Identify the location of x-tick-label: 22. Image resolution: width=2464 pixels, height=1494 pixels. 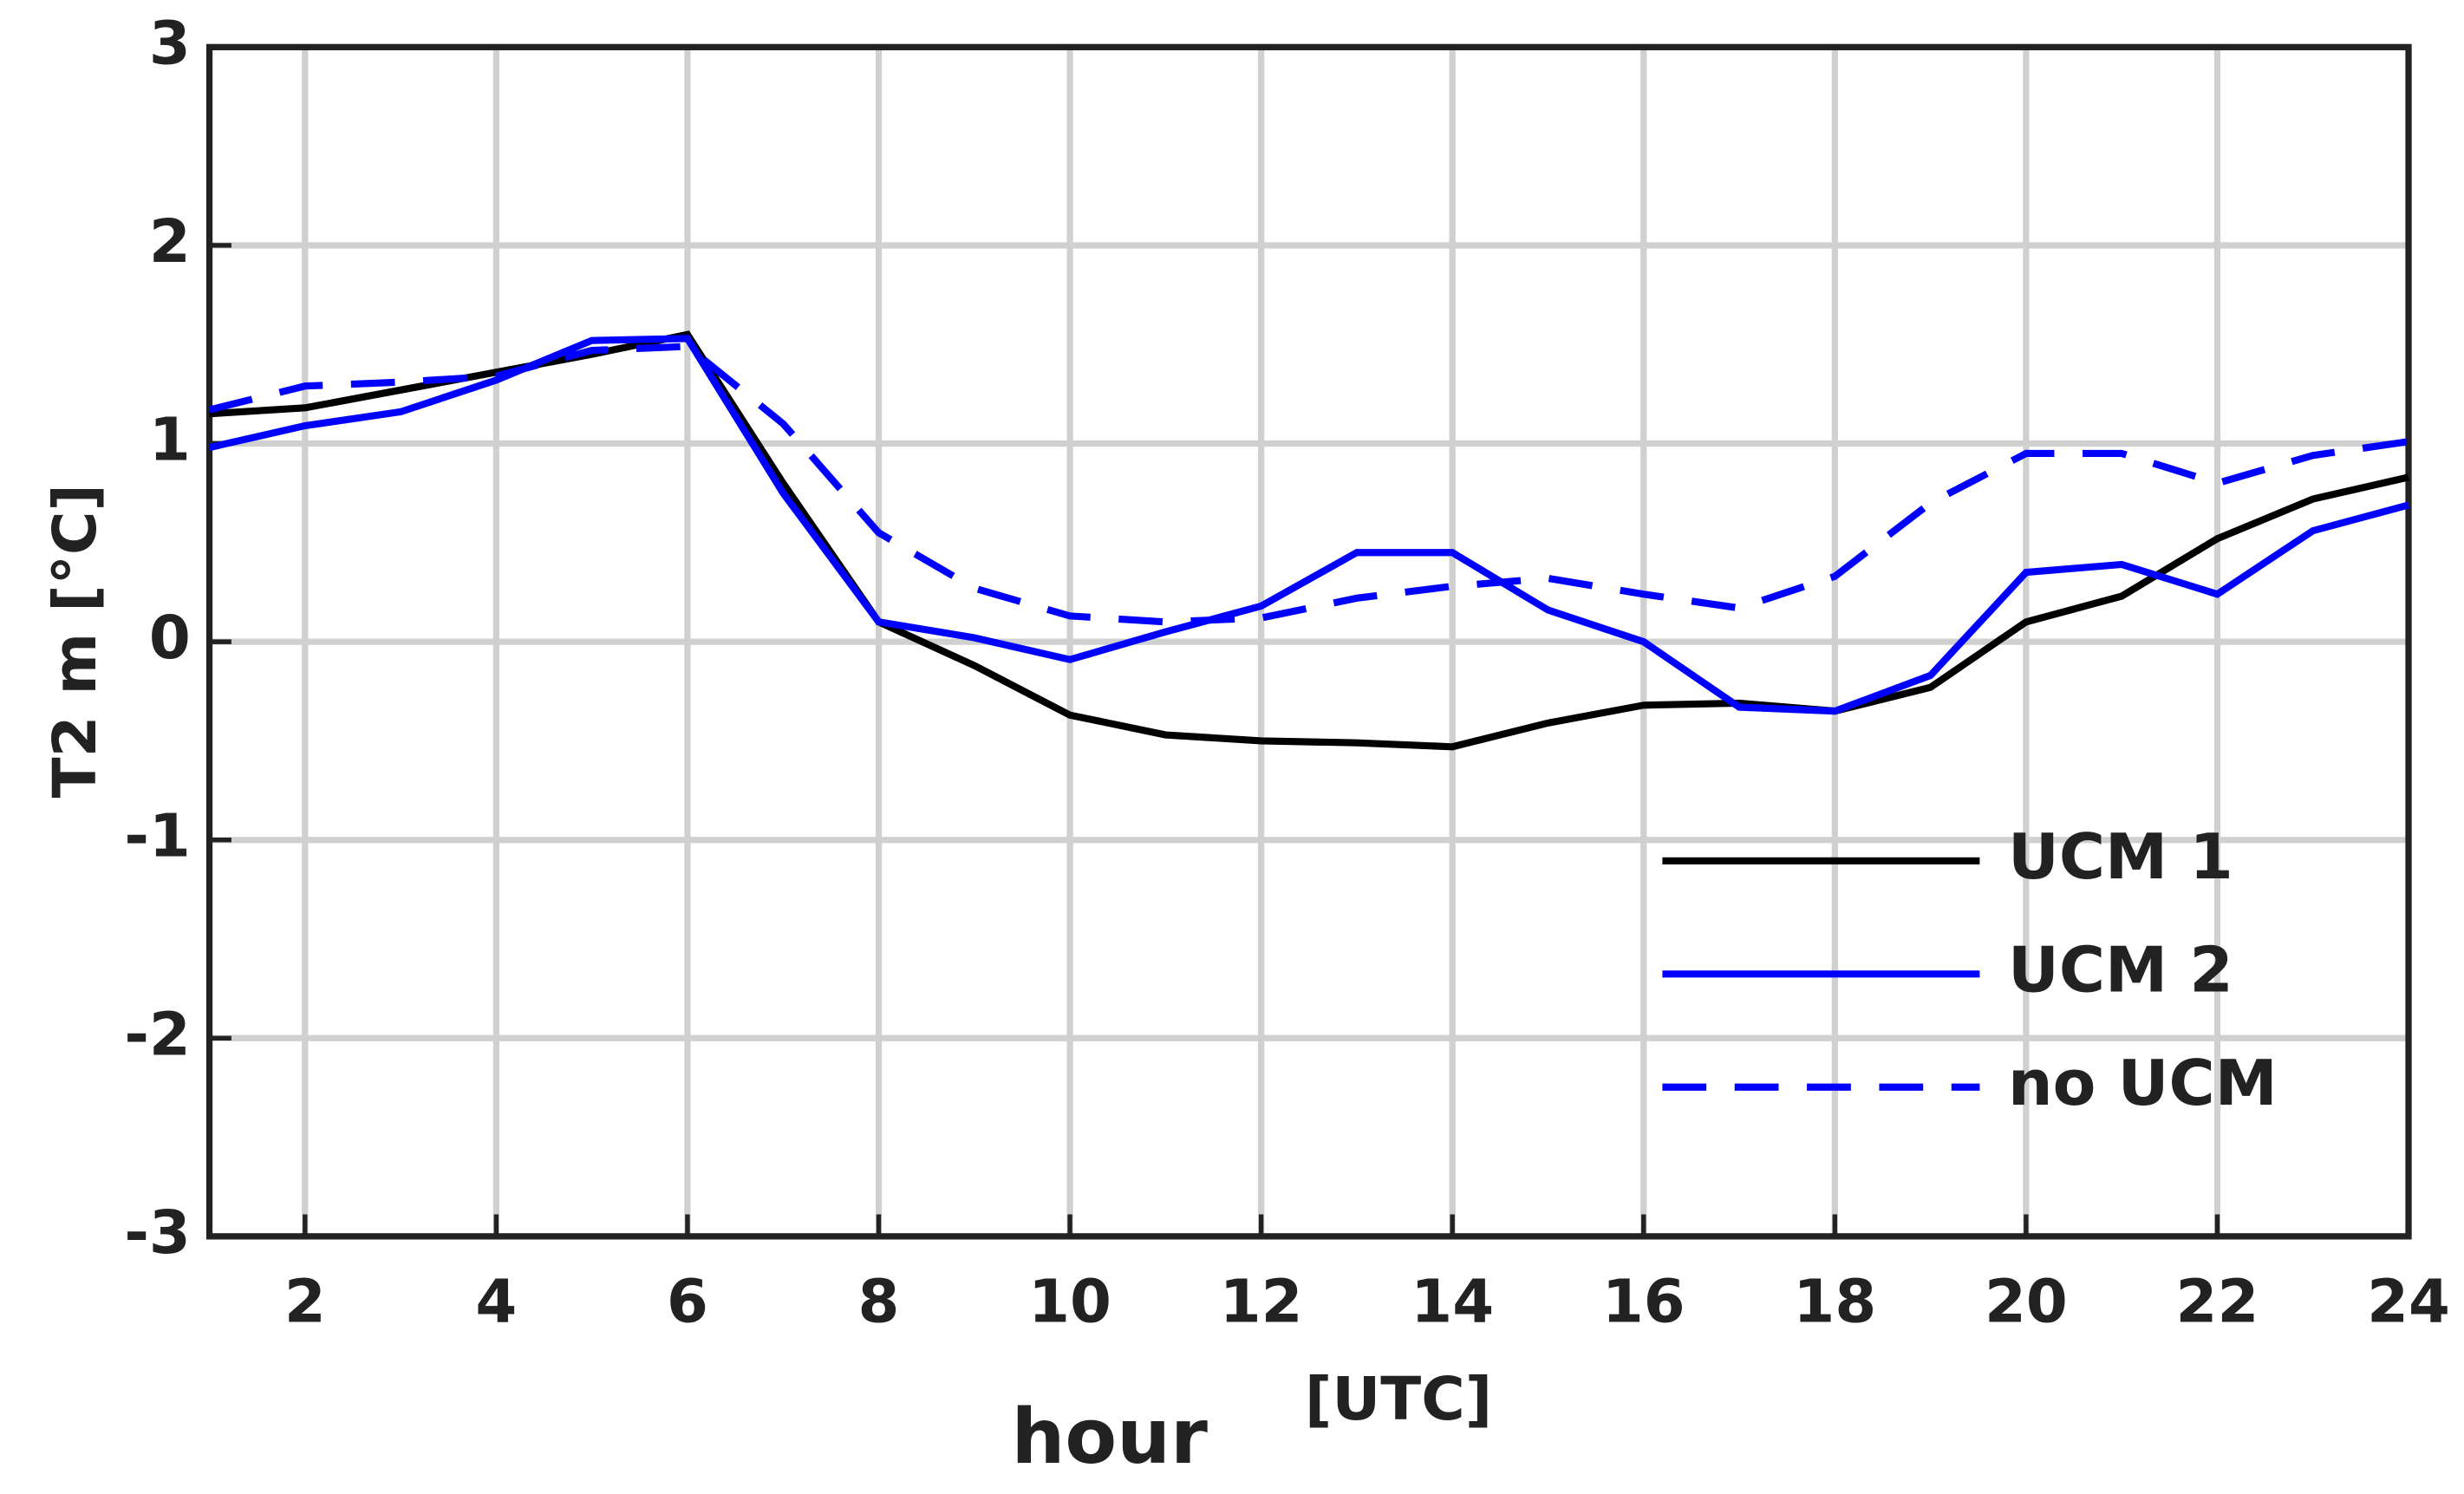
(2217, 1302).